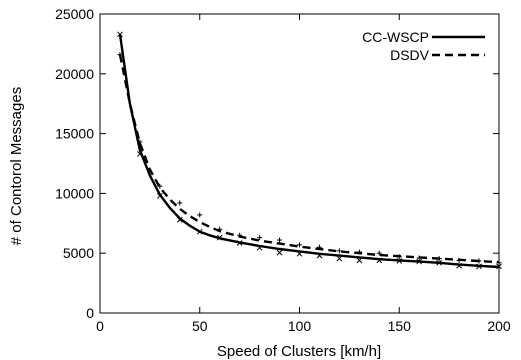 The width and height of the screenshot is (521, 360). What do you see at coordinates (16, 166) in the screenshot?
I see `y-axis-label: # of Contorol Messages` at bounding box center [16, 166].